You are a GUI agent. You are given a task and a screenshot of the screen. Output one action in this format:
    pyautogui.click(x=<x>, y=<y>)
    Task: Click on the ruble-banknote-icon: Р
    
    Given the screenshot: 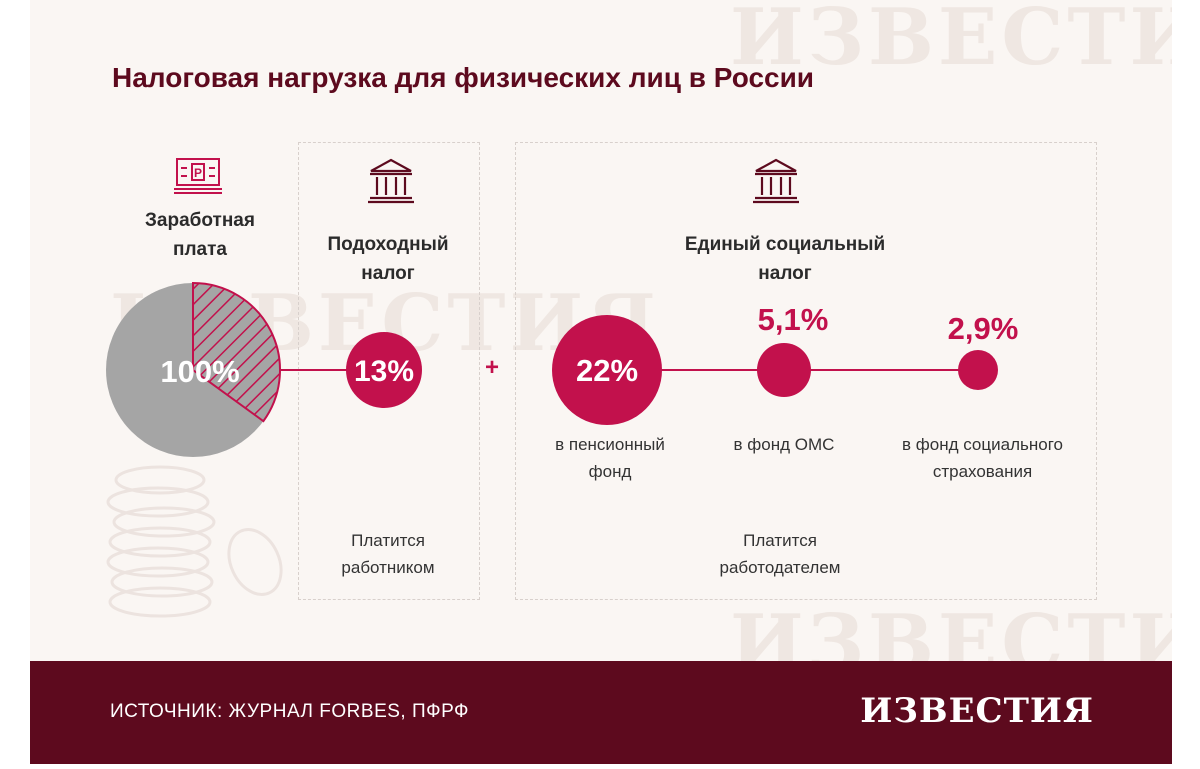 What is the action you would take?
    pyautogui.click(x=198, y=176)
    